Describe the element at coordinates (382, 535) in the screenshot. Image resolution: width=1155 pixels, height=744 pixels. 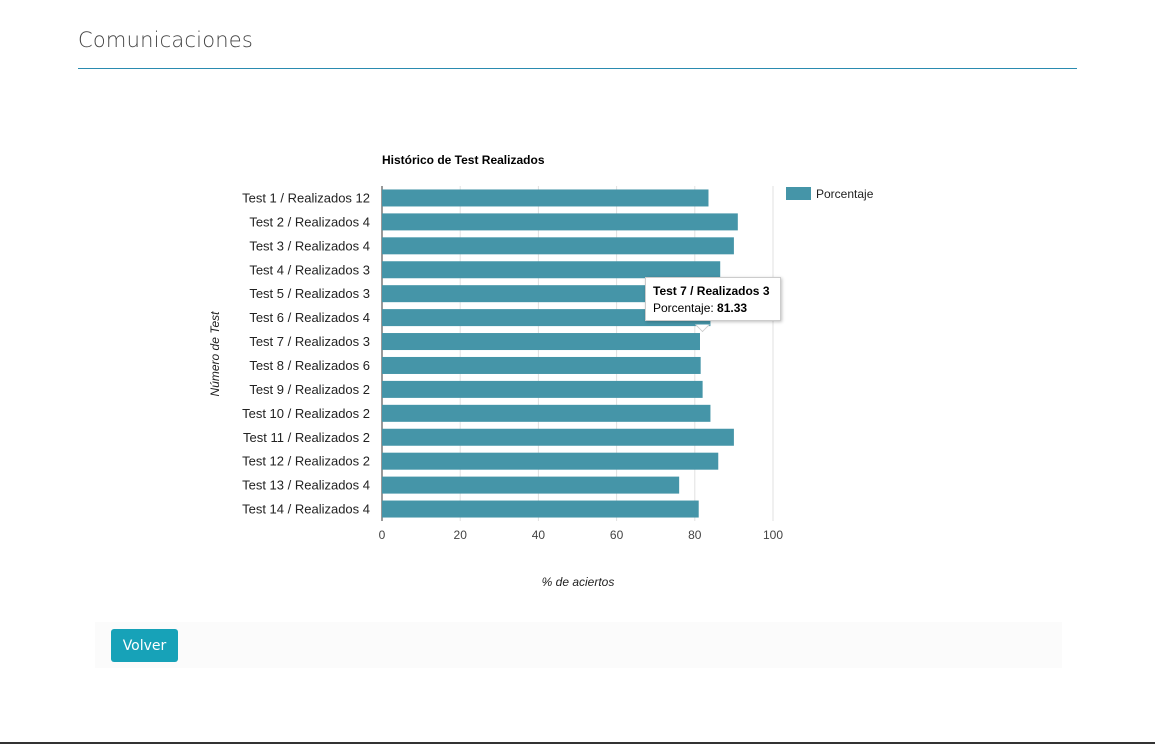
I see `x-tick-label: 0` at that location.